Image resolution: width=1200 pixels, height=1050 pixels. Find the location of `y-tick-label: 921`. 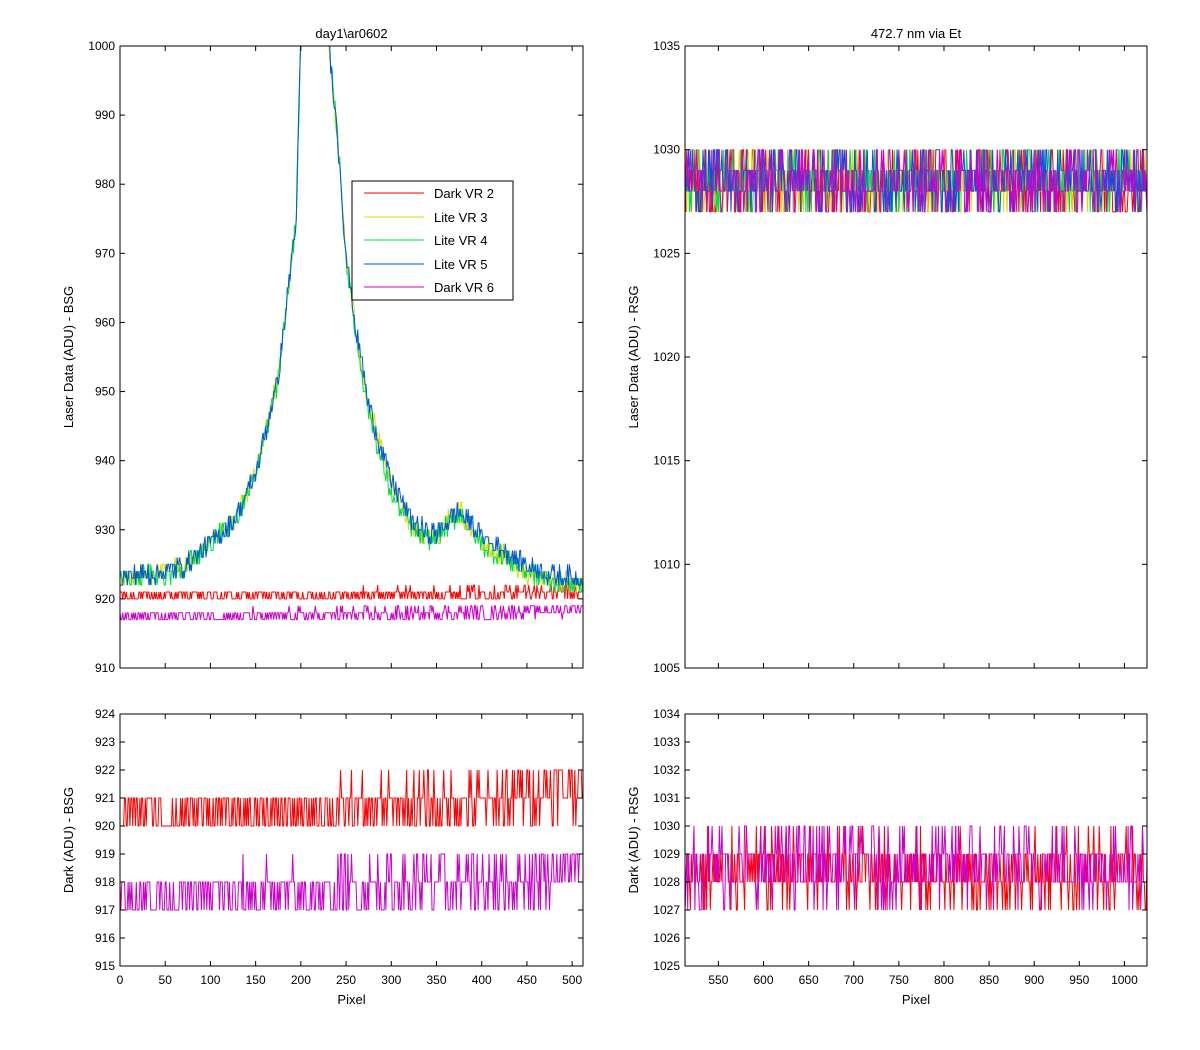

y-tick-label: 921 is located at coordinates (105, 798).